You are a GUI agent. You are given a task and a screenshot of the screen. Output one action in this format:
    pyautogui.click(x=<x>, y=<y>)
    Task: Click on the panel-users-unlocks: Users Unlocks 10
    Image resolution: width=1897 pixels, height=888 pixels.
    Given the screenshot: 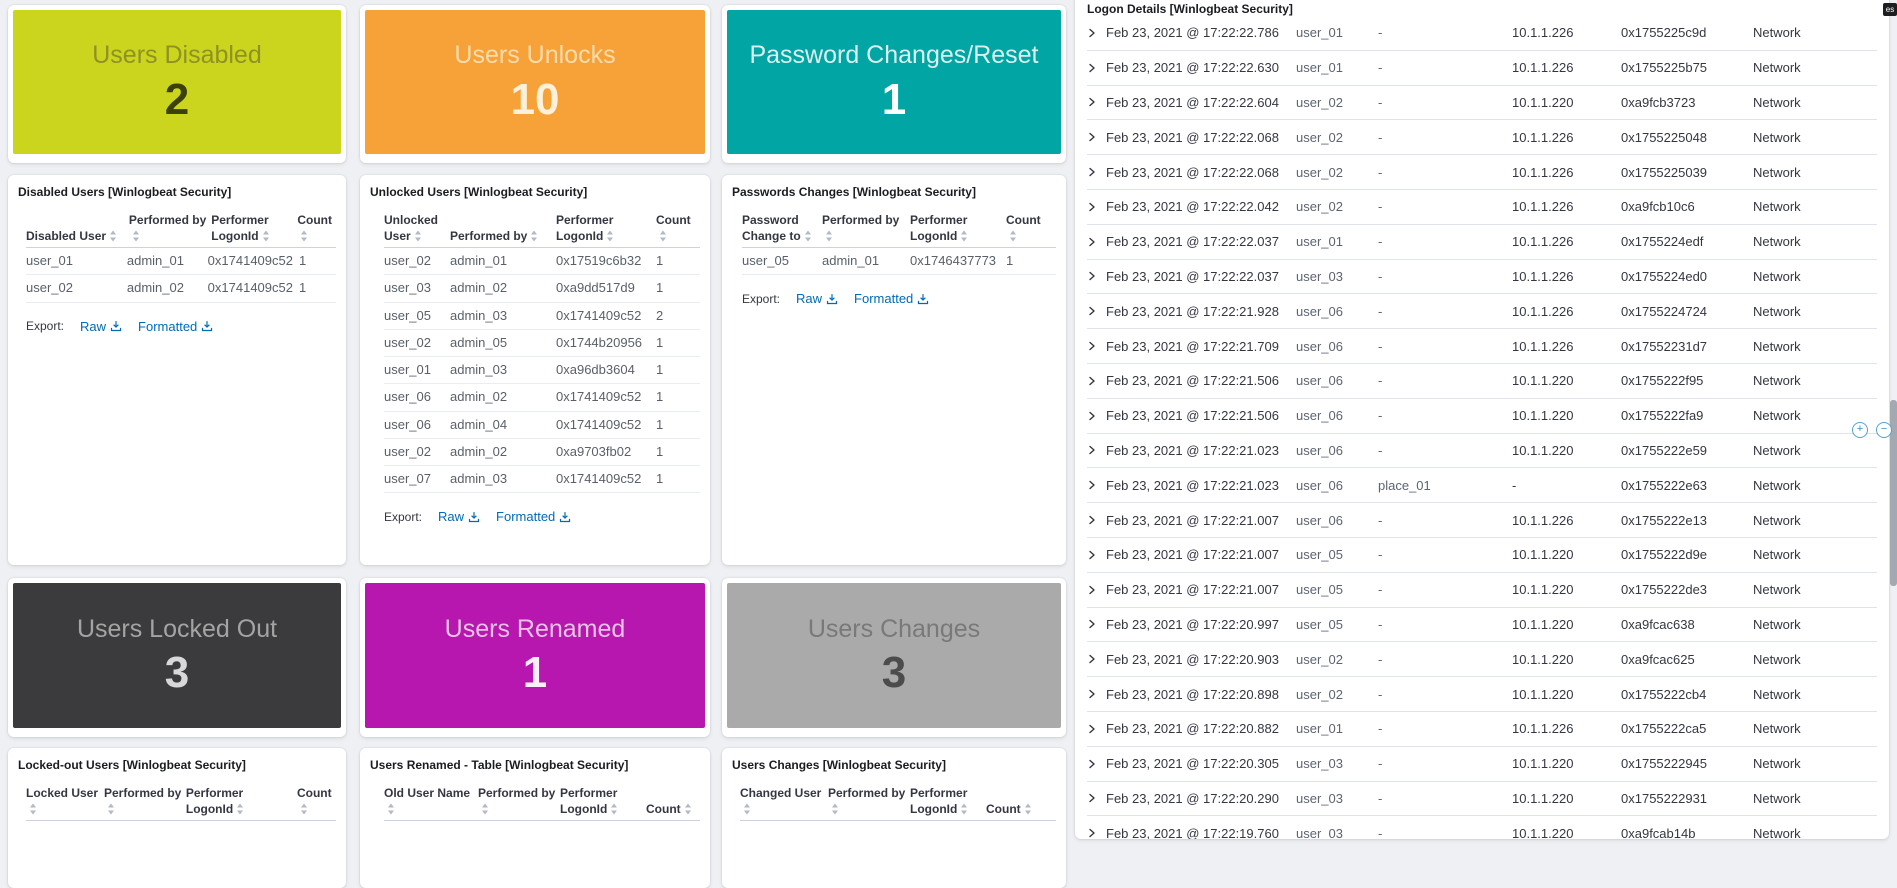 What is the action you would take?
    pyautogui.click(x=535, y=84)
    